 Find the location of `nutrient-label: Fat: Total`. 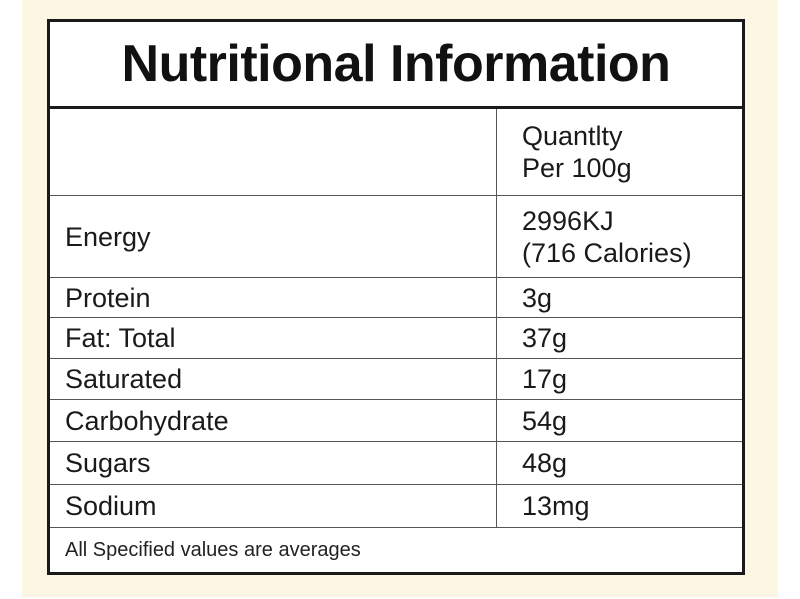

nutrient-label: Fat: Total is located at coordinates (120, 338).